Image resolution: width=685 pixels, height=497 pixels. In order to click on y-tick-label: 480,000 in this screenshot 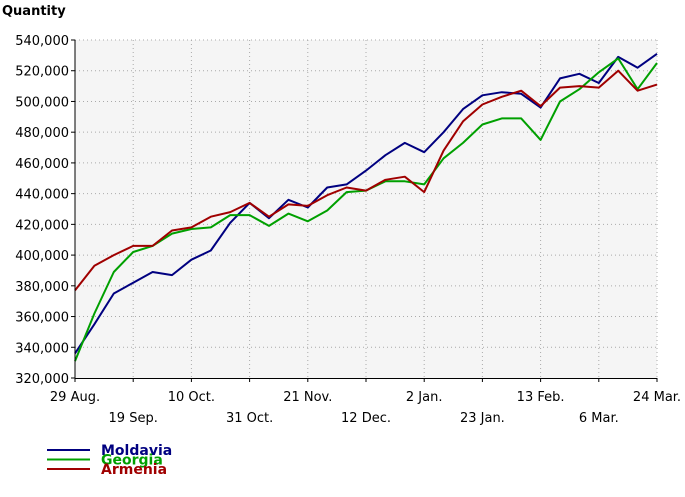, I will do `click(42, 133)`.